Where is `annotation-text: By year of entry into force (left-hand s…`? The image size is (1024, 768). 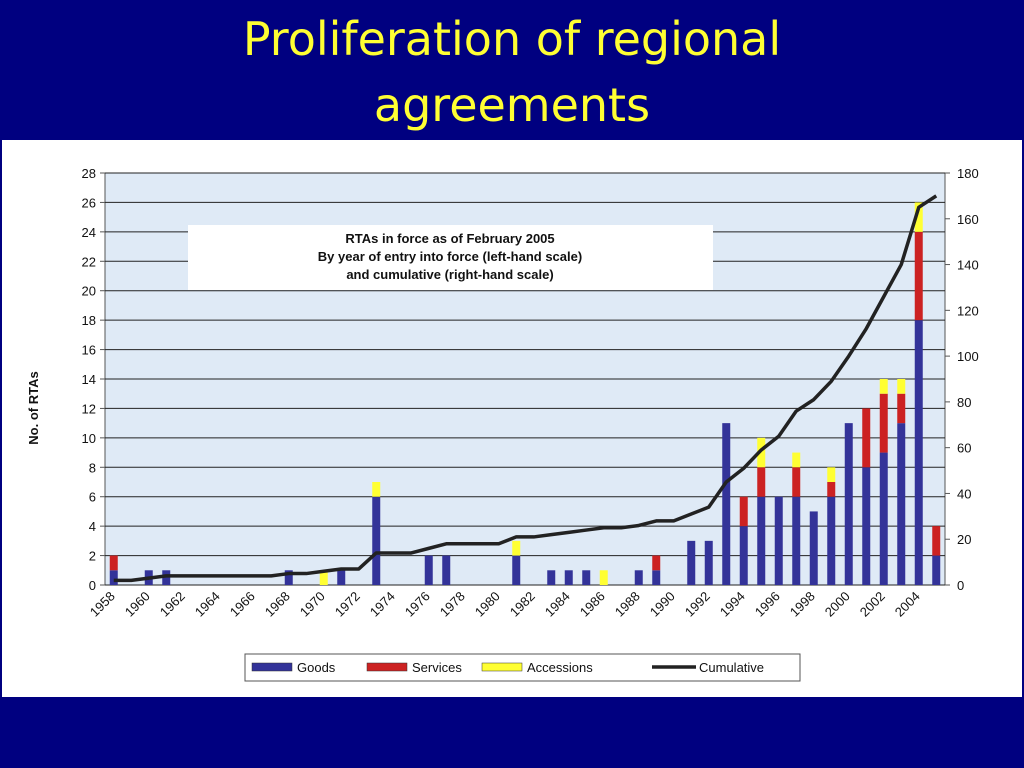
annotation-text: By year of entry into force (left-hand s… is located at coordinates (450, 256).